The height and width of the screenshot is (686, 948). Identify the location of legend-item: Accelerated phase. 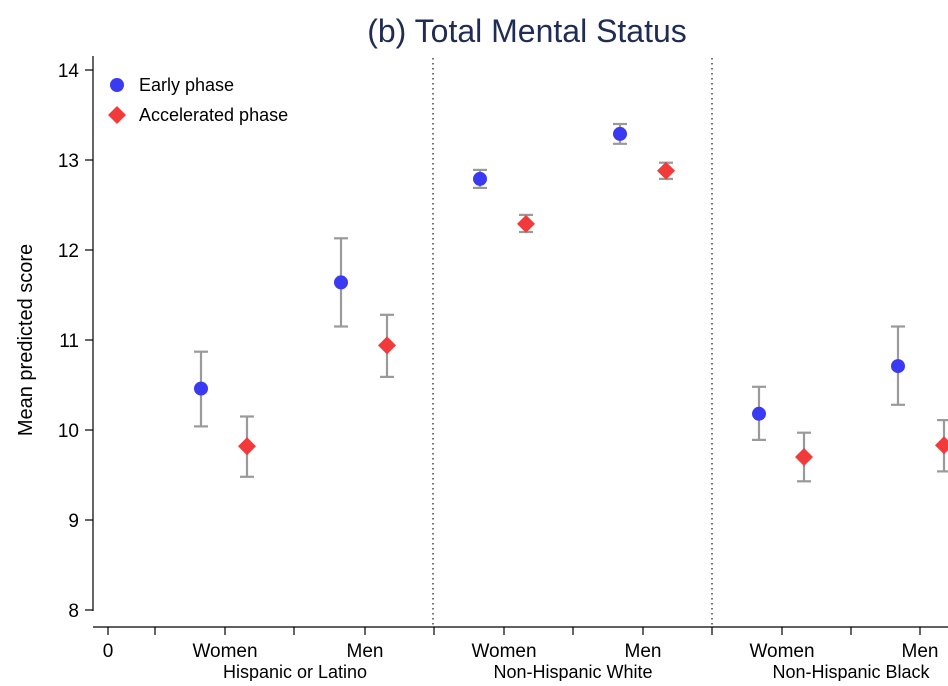
(198, 115).